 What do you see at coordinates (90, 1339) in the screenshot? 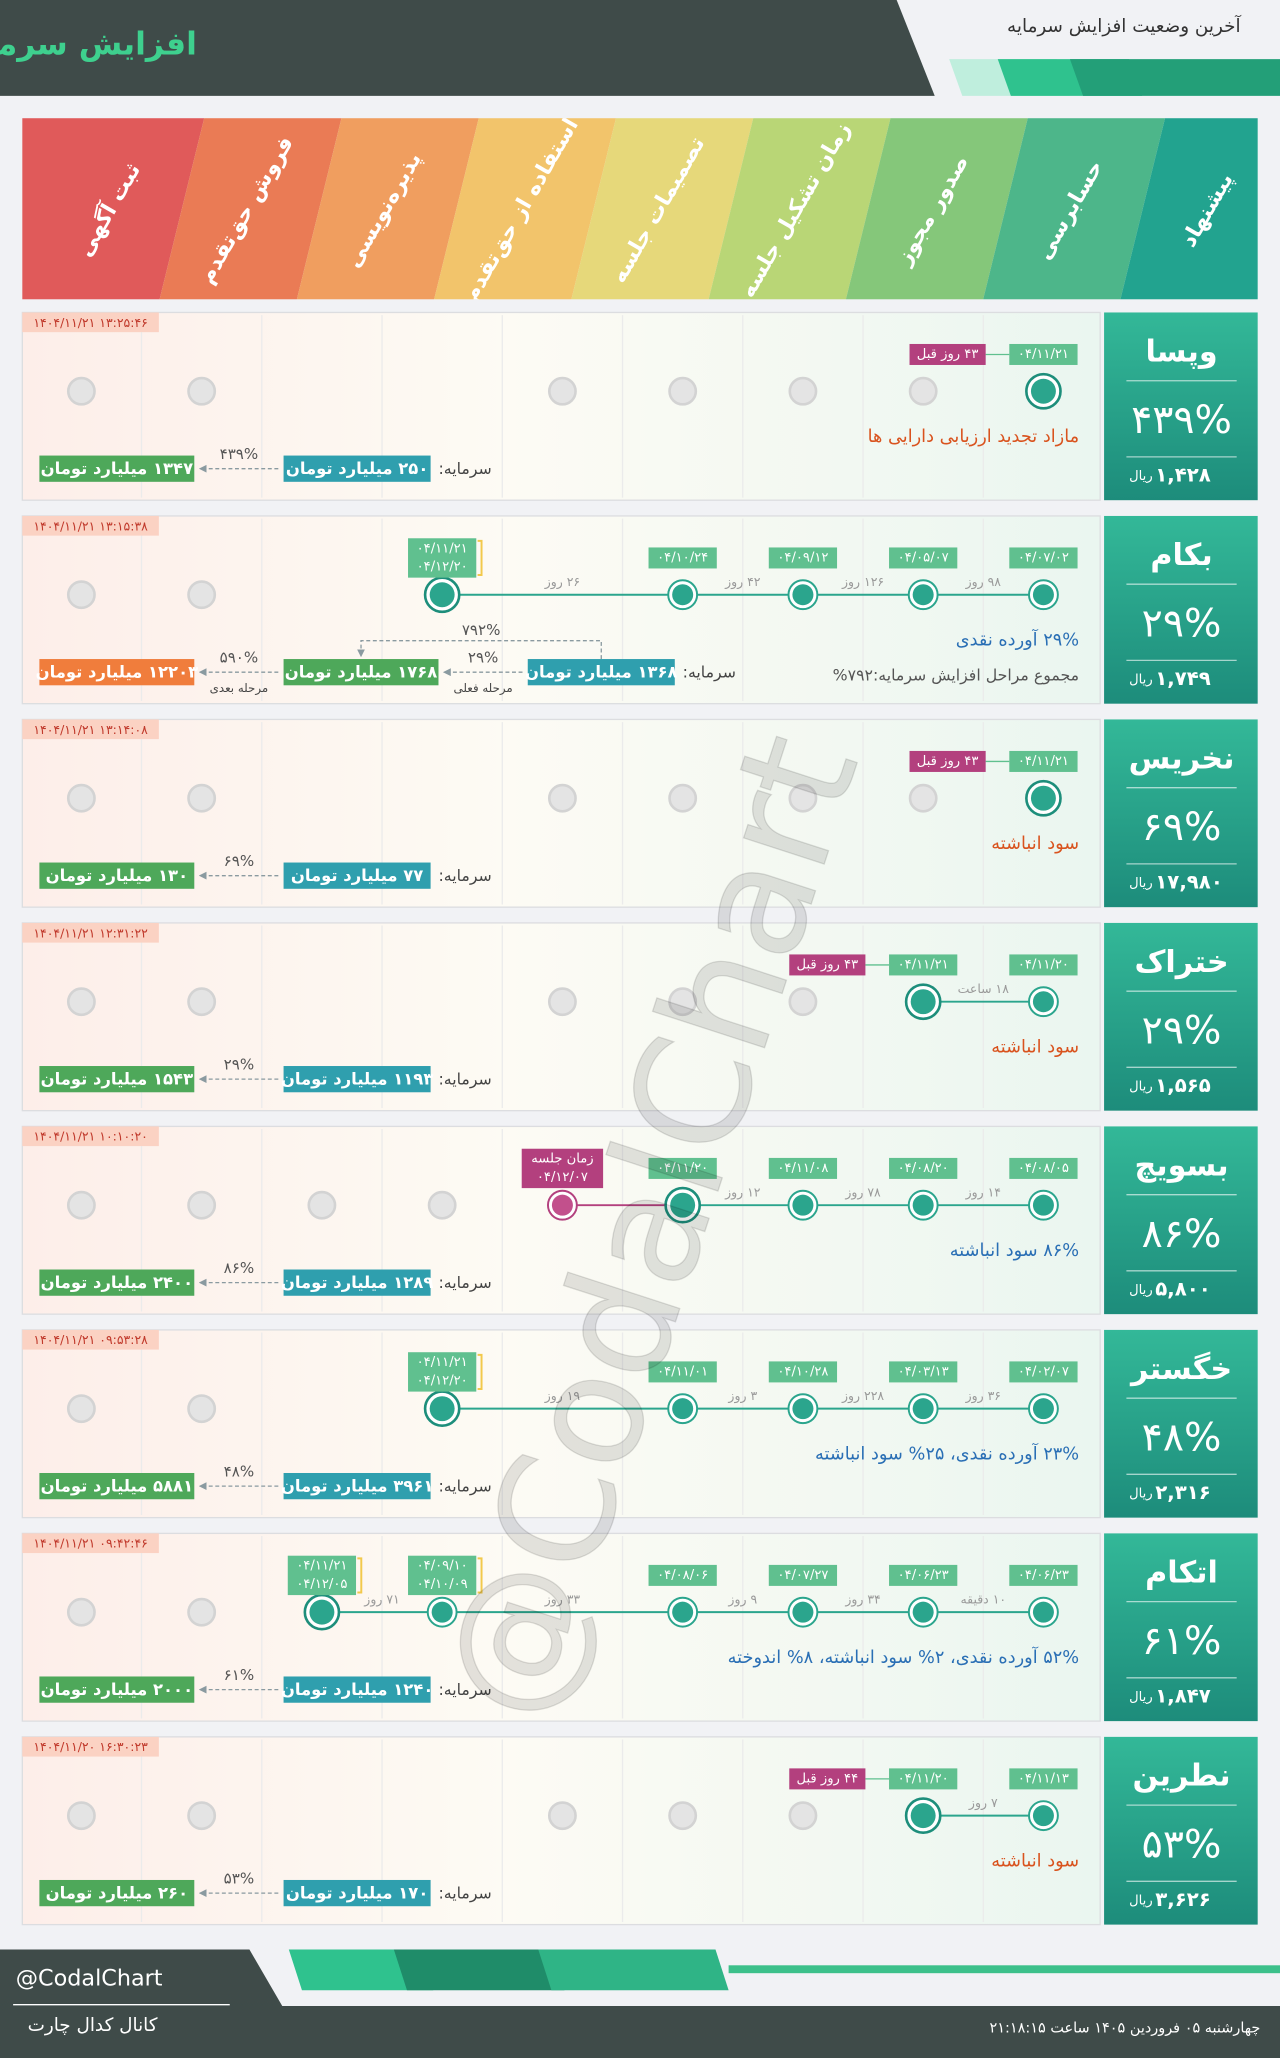
I see `timestamp: ۱۴۰۴/۱۱/۲۱ ۰۹:۵۳:۲۸` at bounding box center [90, 1339].